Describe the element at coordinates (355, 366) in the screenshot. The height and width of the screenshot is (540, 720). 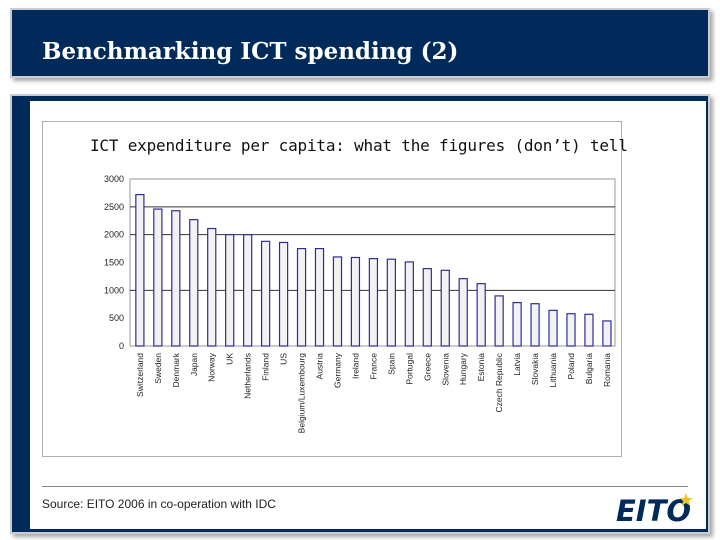
I see `x-category-label: Ireland` at that location.